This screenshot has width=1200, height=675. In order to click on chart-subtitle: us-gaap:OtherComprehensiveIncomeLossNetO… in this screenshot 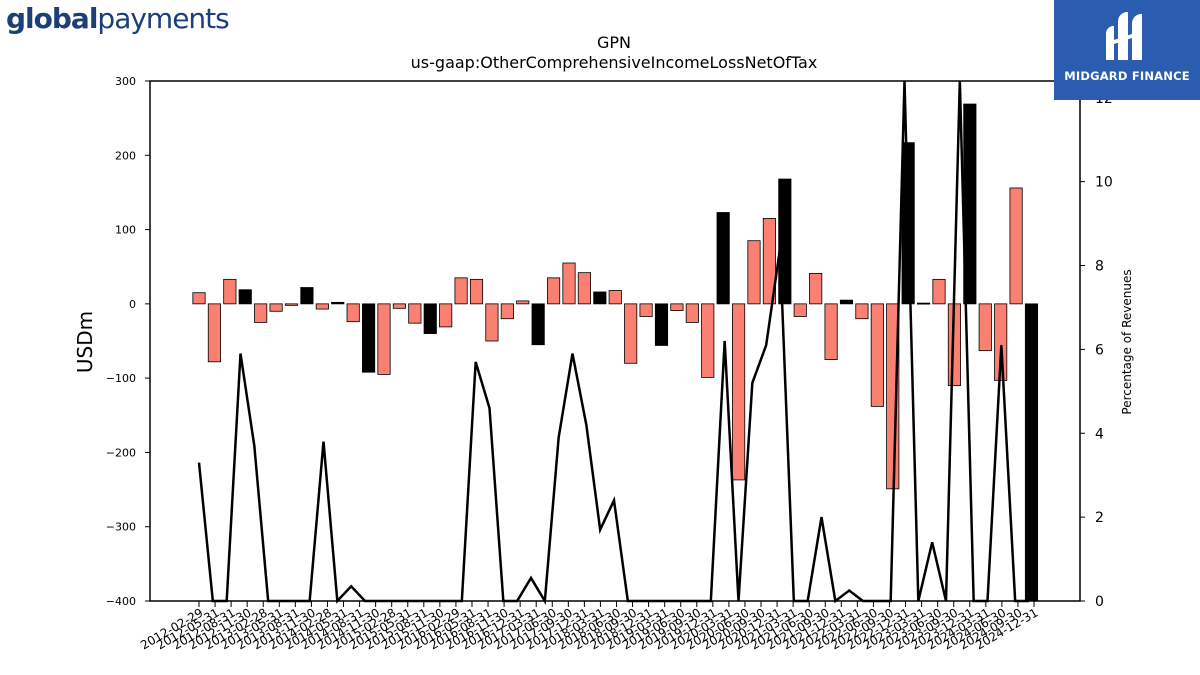, I will do `click(614, 62)`.